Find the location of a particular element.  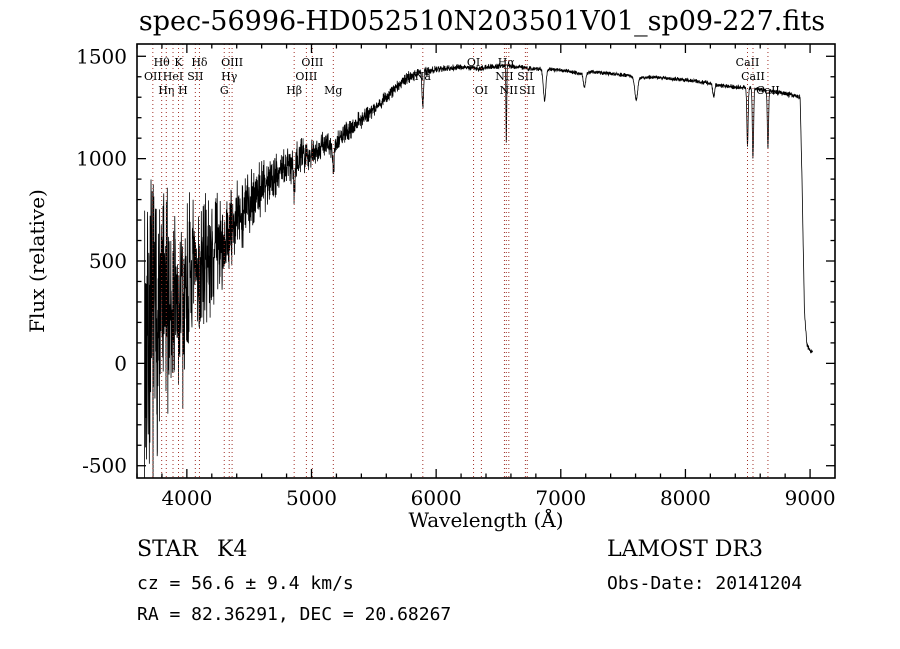

cz-line: cz = 56.6 ± 9.4 km/s is located at coordinates (245, 583).